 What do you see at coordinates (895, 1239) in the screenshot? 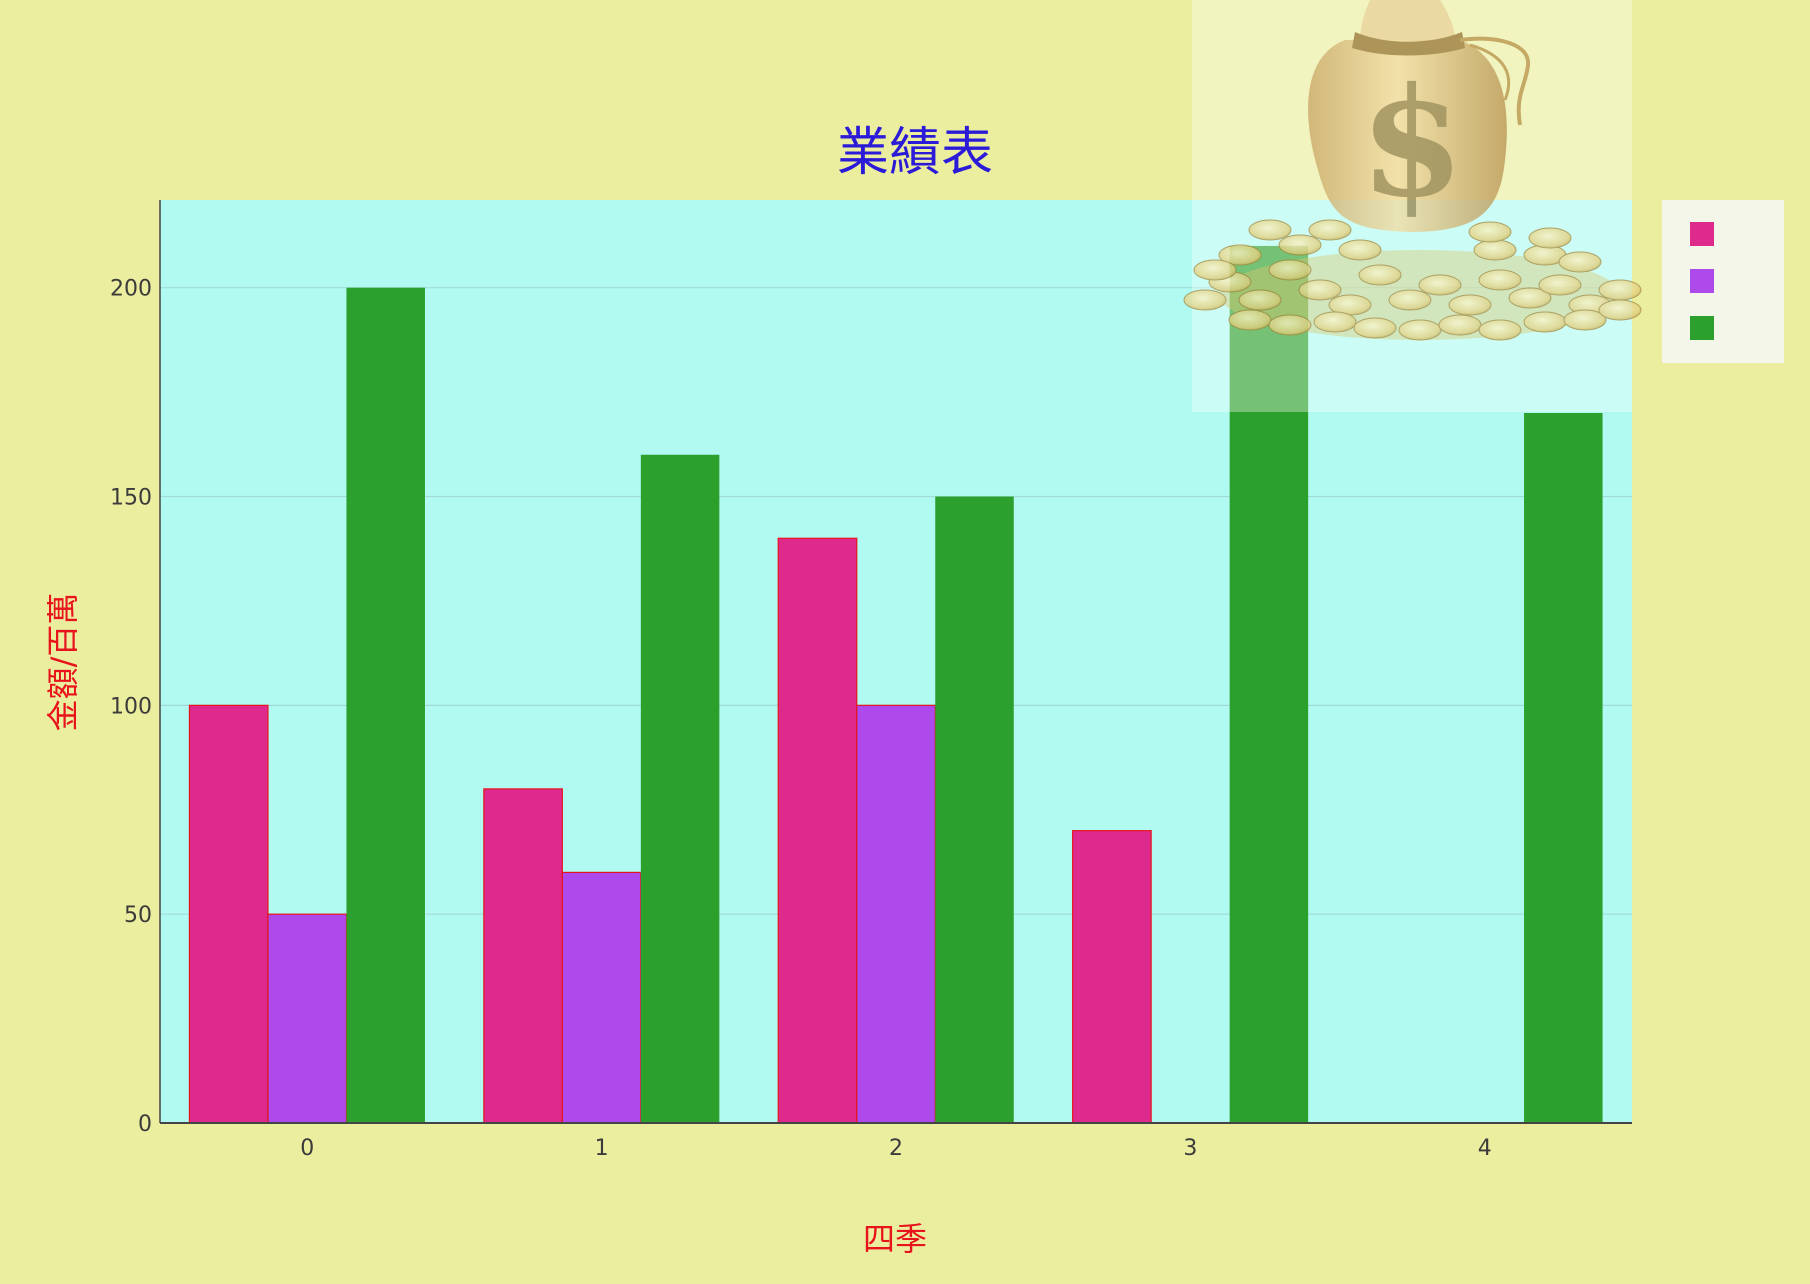
I see `x-axis-title: 四季` at bounding box center [895, 1239].